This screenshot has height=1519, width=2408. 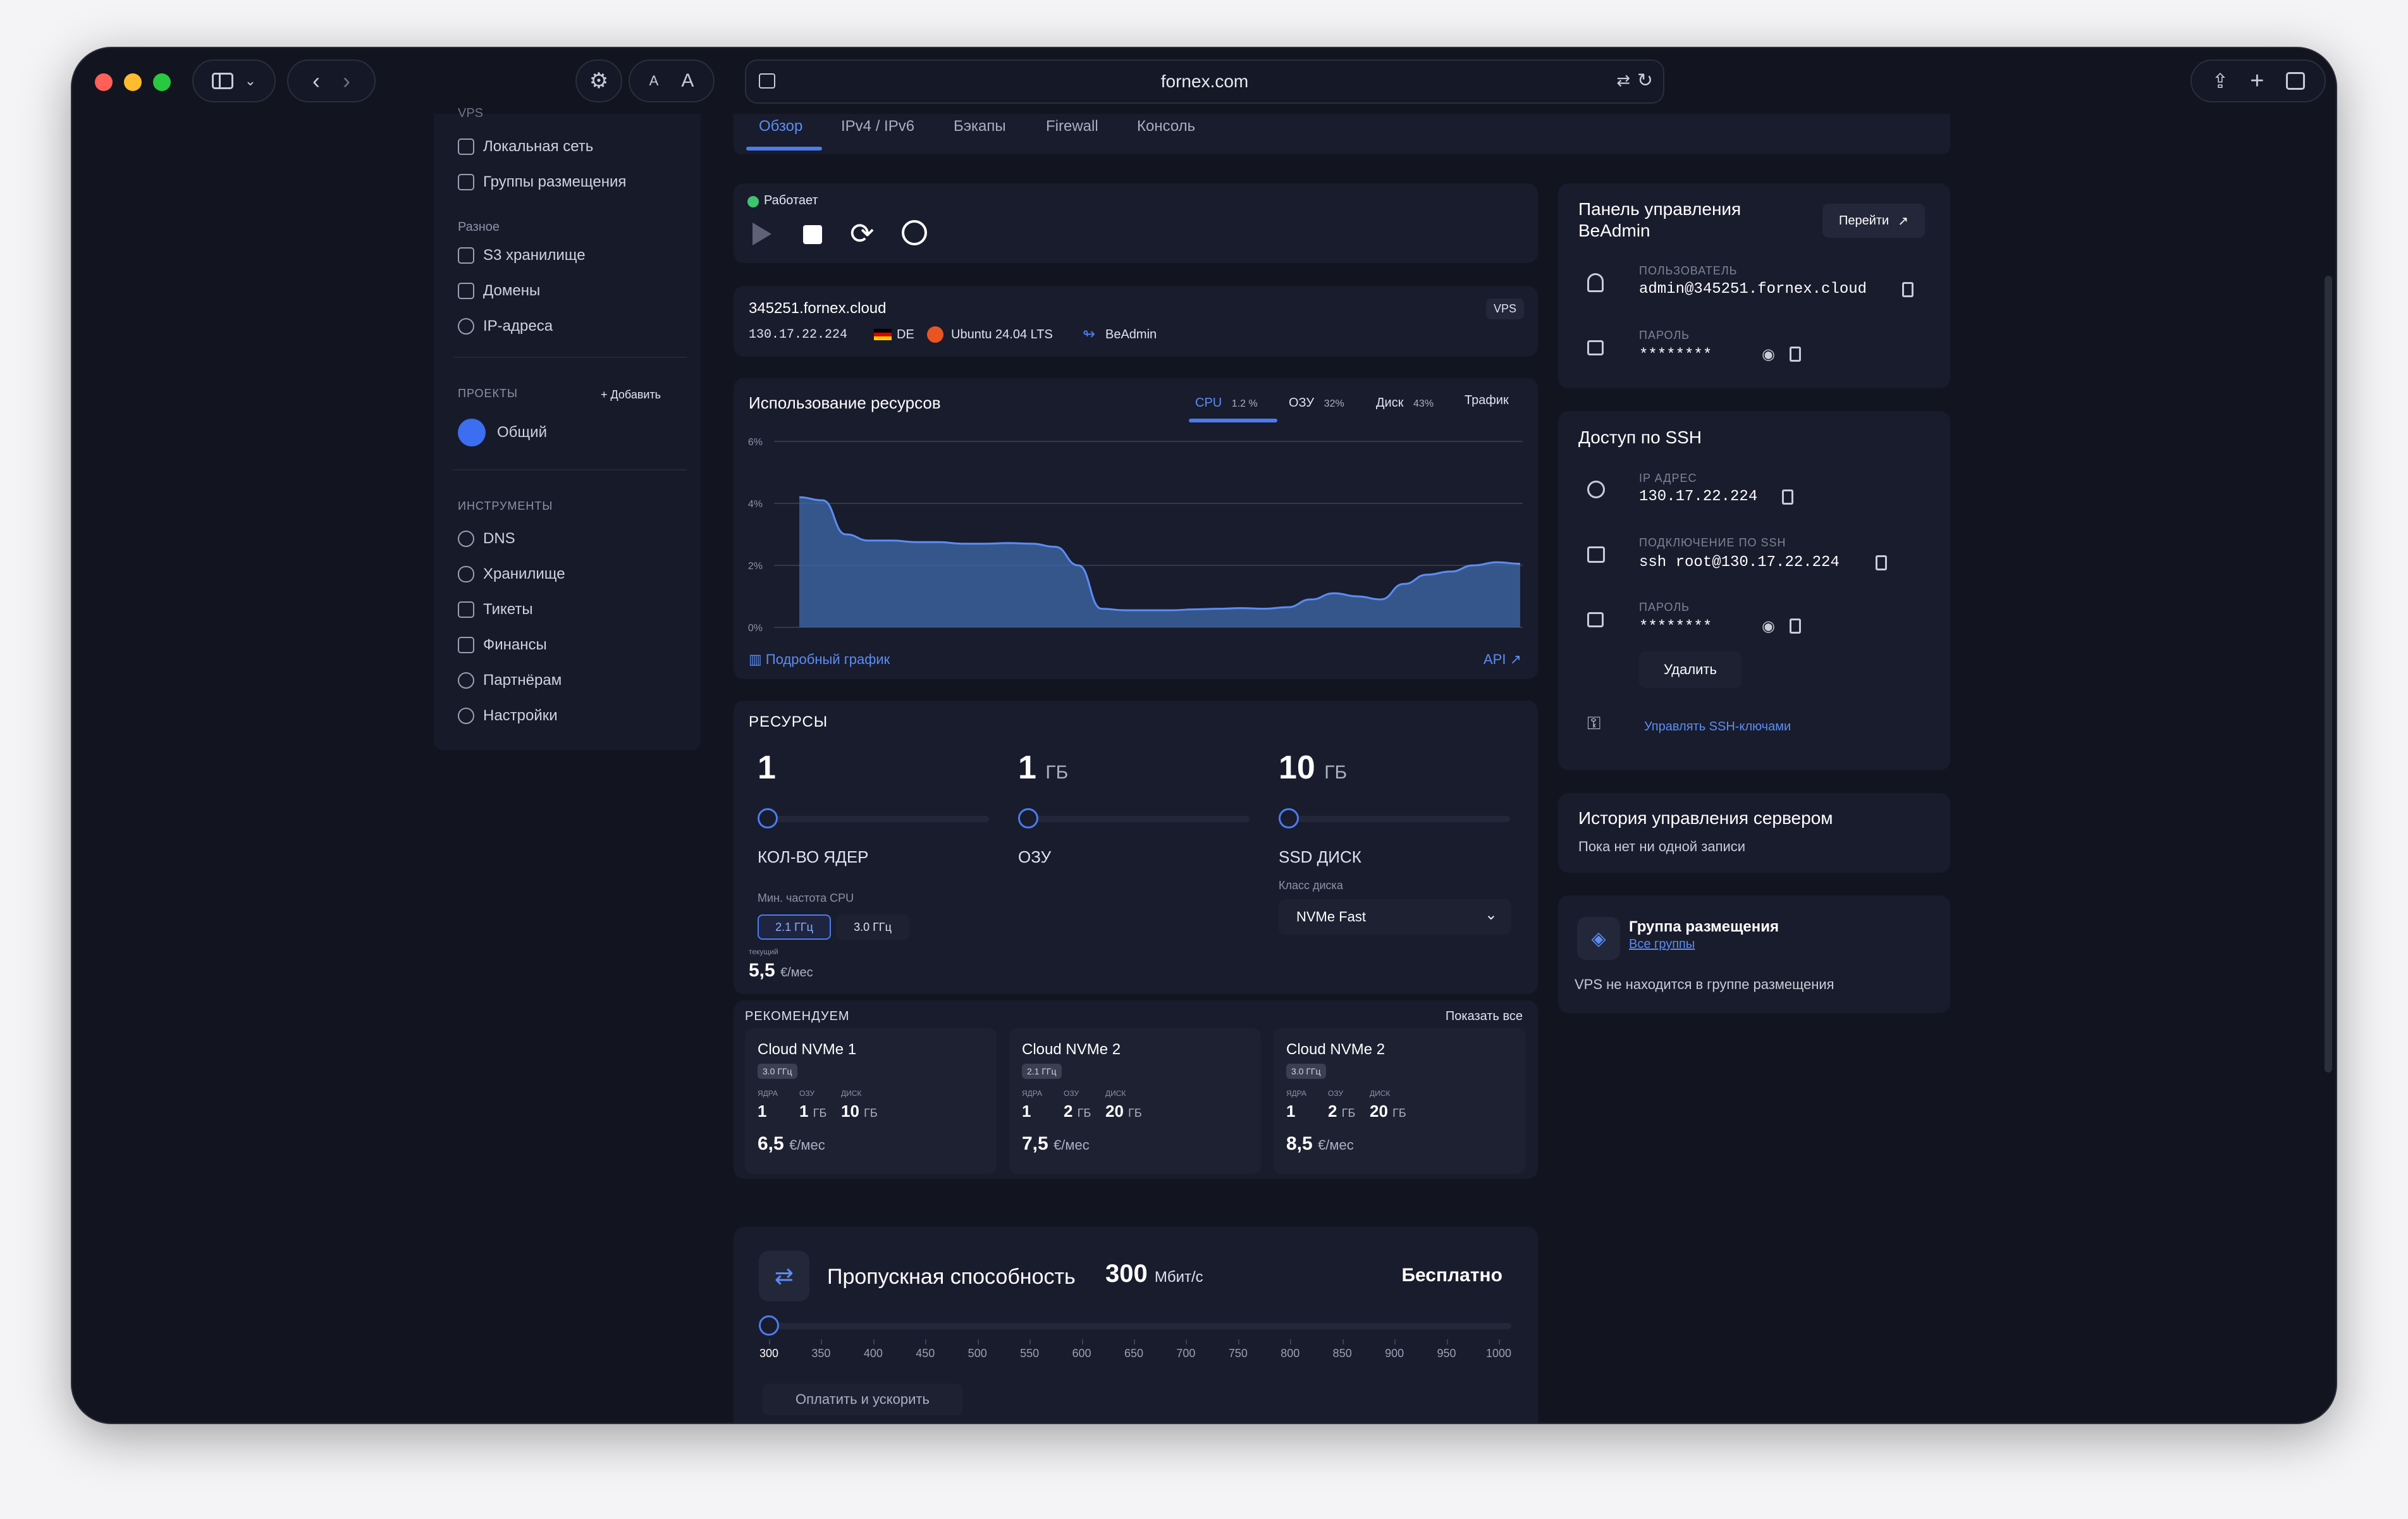 I want to click on cpu-freq-label: Мин. частота CPU, so click(x=806, y=898).